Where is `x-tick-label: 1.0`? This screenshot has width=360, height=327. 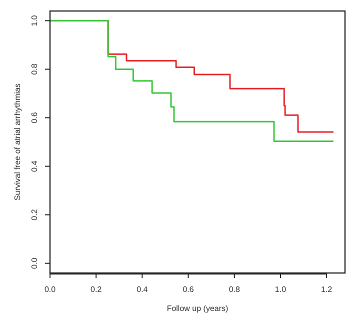
x-tick-label: 1.0 is located at coordinates (280, 289).